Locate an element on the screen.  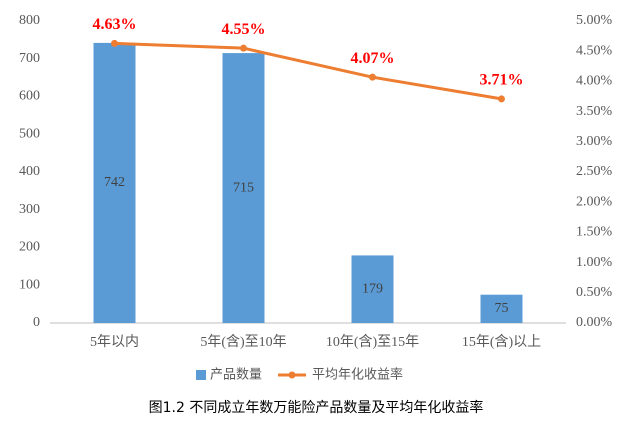
y-tick-label: 300 is located at coordinates (29, 209).